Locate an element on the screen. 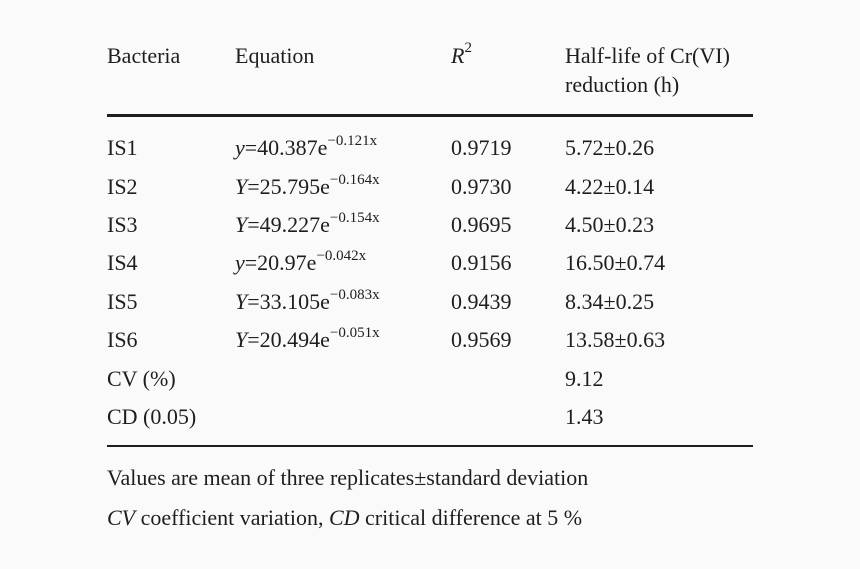 This screenshot has height=569, width=860. row-1-eq-rest: =40.387e is located at coordinates (286, 147).